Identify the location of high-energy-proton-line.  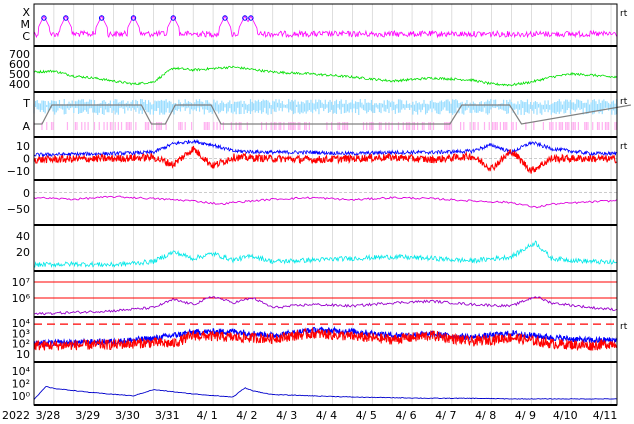
(325, 393).